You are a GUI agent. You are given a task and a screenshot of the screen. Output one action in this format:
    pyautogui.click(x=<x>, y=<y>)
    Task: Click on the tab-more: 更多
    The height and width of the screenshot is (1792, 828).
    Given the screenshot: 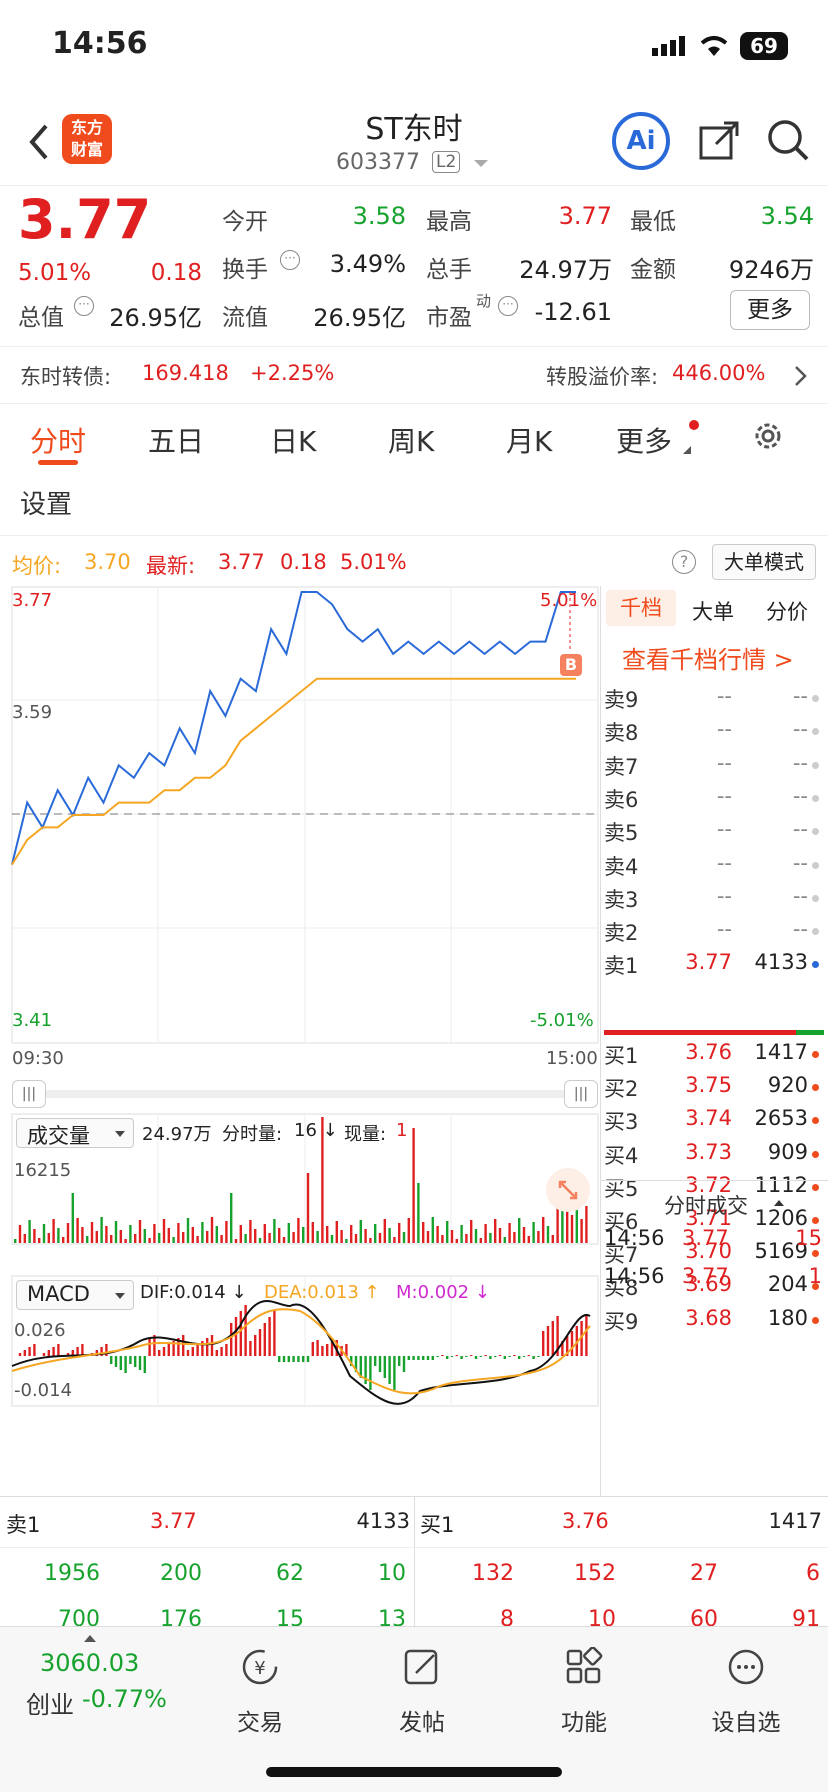 What is the action you would take?
    pyautogui.click(x=644, y=441)
    